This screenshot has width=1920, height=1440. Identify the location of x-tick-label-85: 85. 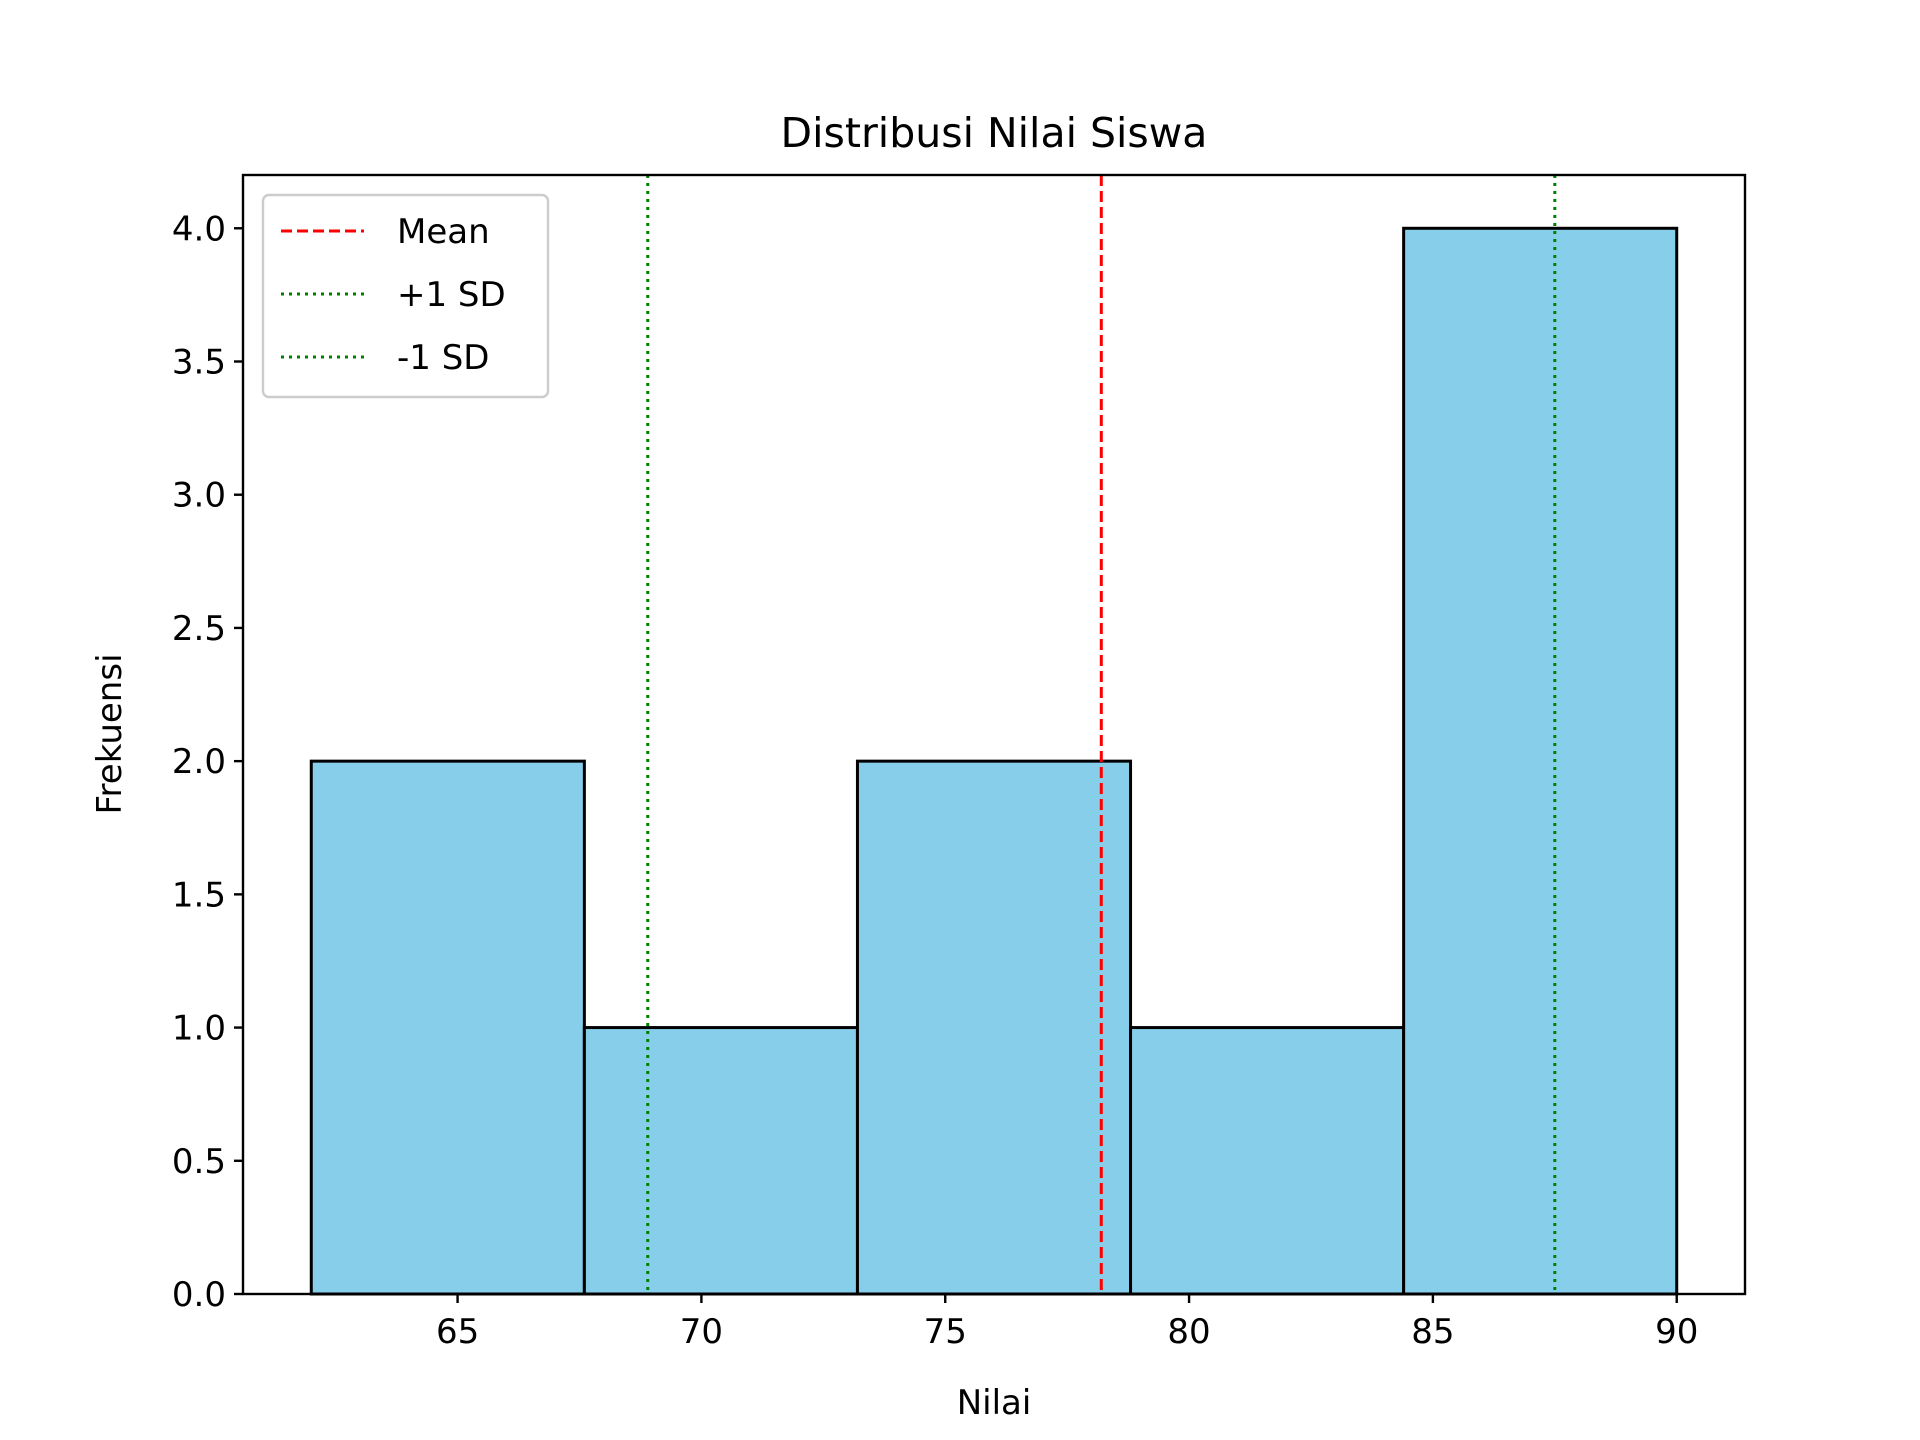
(1432, 1332).